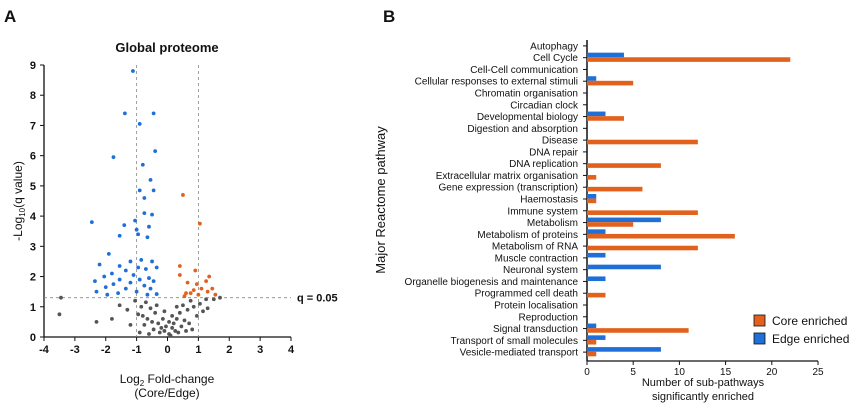 This screenshot has width=865, height=415. What do you see at coordinates (492, 282) in the screenshot?
I see `category-label: Organelle biogenesis and maintenance` at bounding box center [492, 282].